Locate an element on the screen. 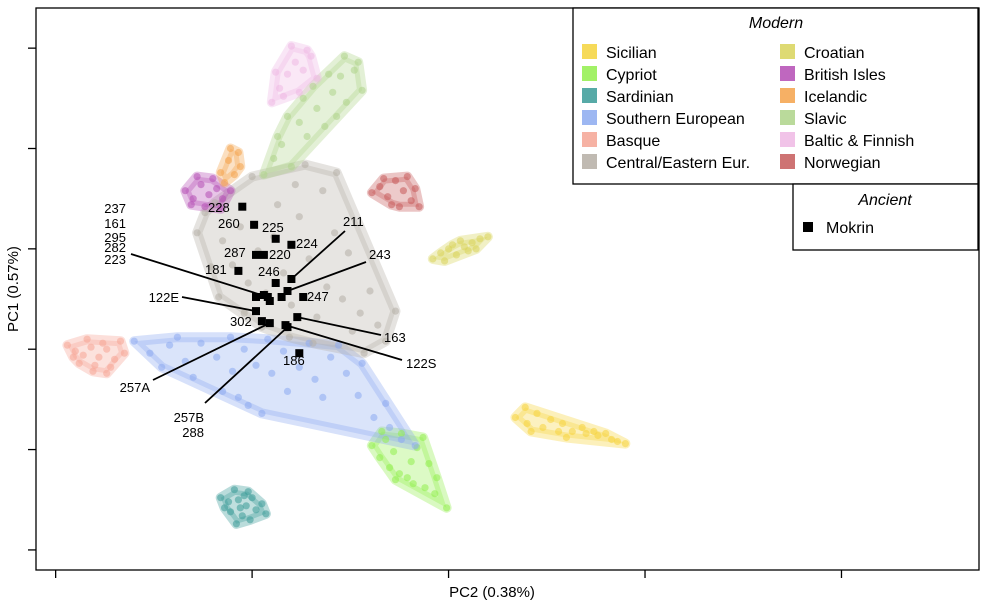  legend-label: Croatian is located at coordinates (834, 53).